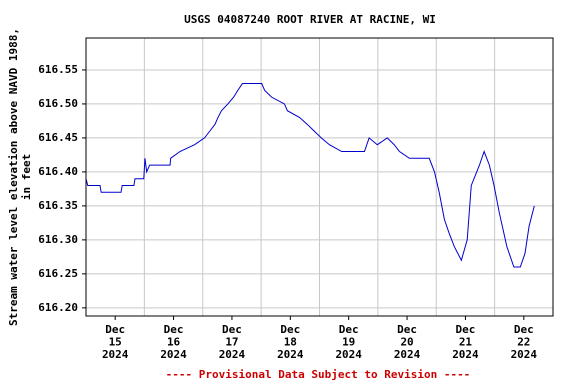 This screenshot has width=576, height=384. I want to click on x-tick-label: Dec 22 2024, so click(524, 342).